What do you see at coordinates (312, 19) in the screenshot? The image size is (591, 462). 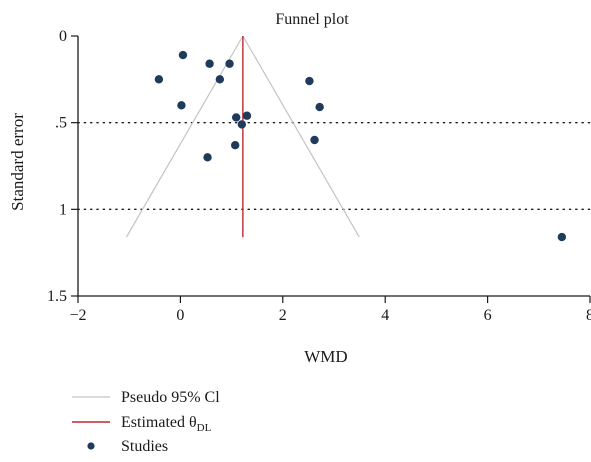 I see `chart-title: Funnel plot` at bounding box center [312, 19].